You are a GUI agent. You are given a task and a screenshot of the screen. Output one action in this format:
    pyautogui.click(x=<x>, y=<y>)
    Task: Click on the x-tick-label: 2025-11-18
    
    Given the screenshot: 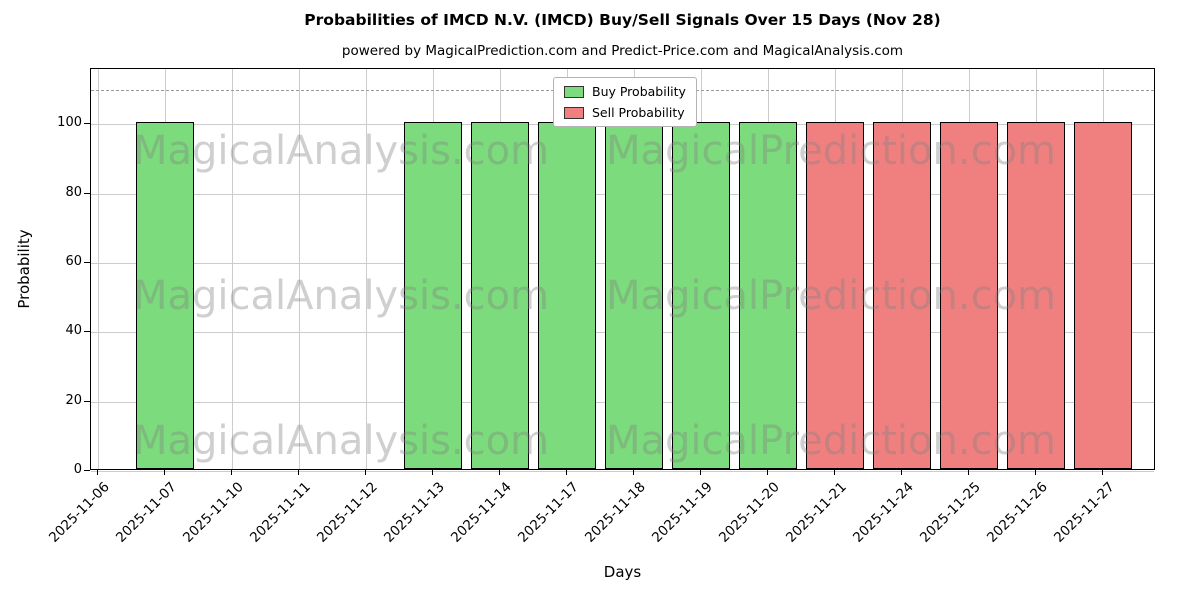 What is the action you would take?
    pyautogui.click(x=615, y=512)
    